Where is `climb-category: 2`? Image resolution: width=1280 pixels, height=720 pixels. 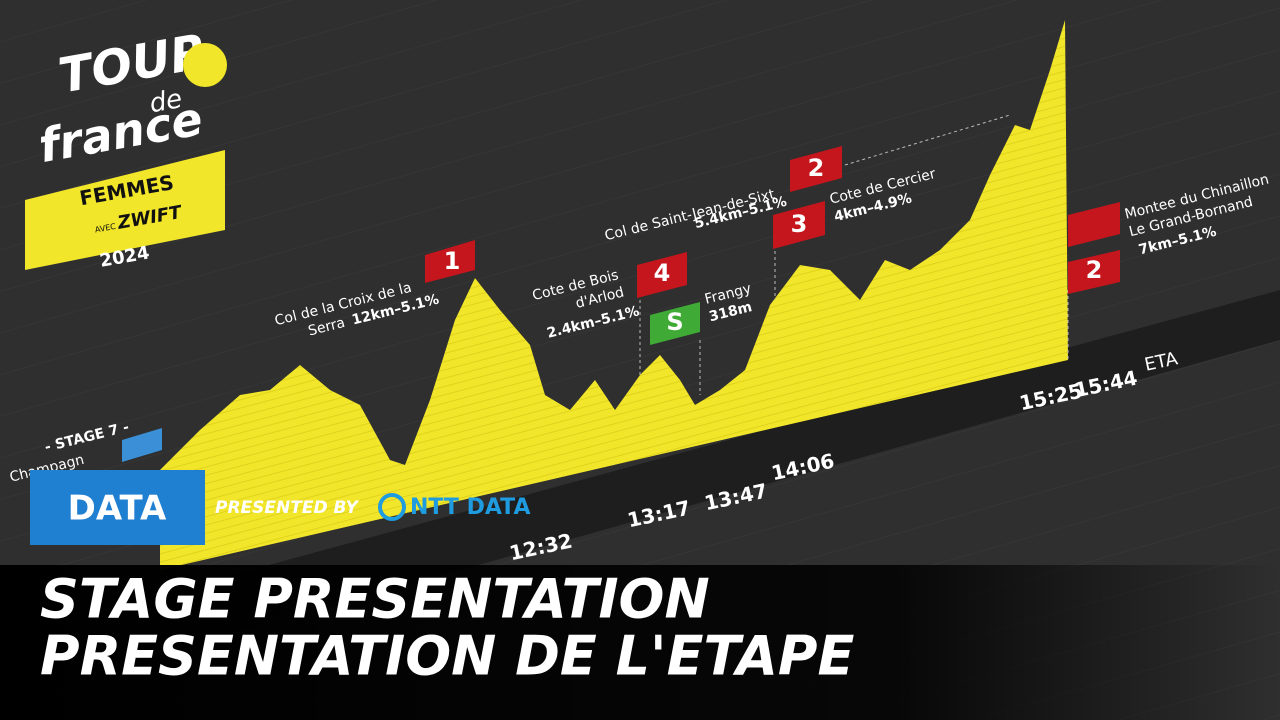 climb-category: 2 is located at coordinates (816, 168).